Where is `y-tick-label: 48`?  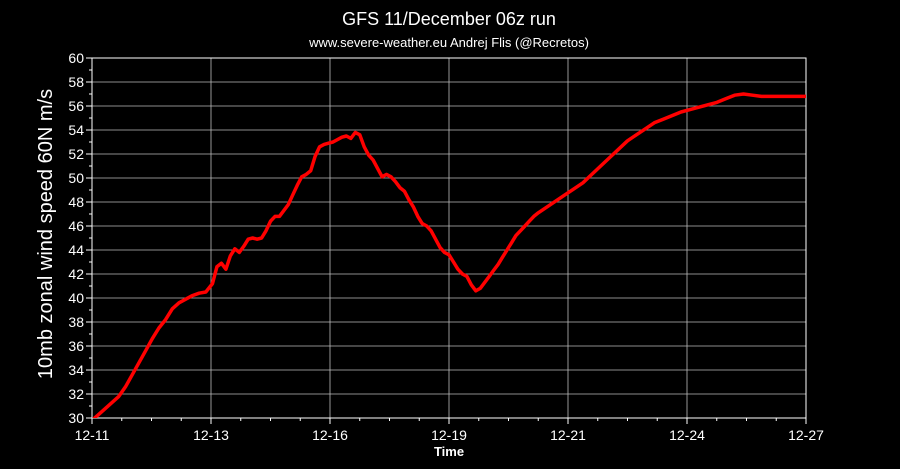
y-tick-label: 48 is located at coordinates (76, 202).